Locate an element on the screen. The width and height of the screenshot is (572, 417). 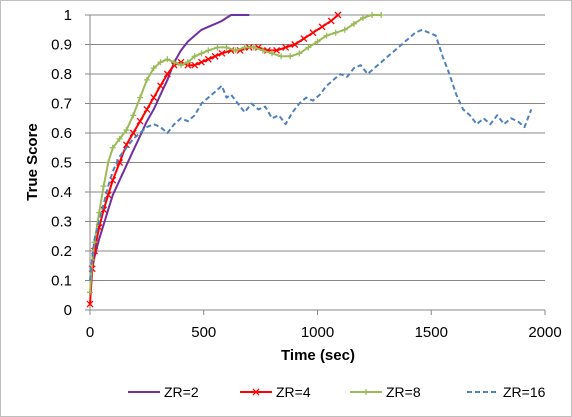
legend: ZR=2 ZR=4 ZR=8 ZR=16 is located at coordinates (337, 392).